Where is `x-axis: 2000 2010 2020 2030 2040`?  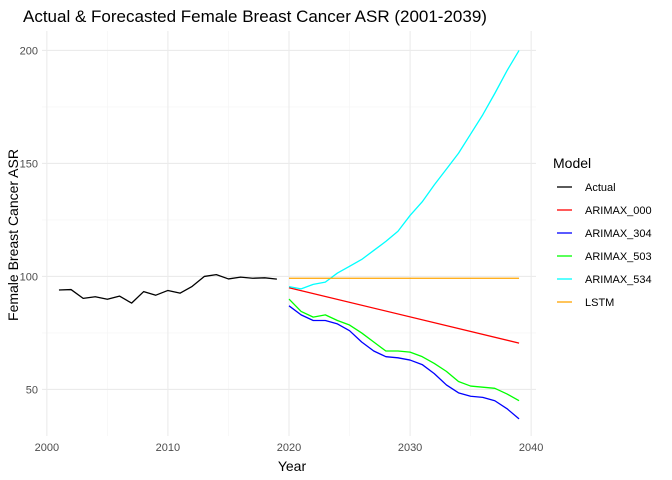 x-axis: 2000 2010 2020 2030 2040 is located at coordinates (289, 448).